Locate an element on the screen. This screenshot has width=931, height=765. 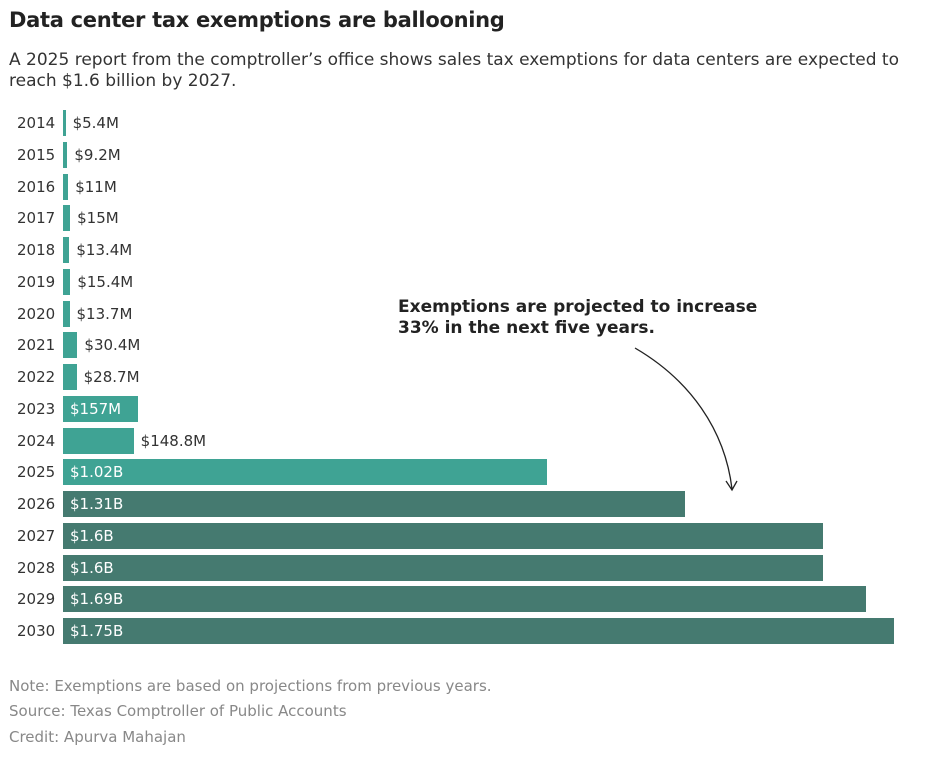
data-label: $157M is located at coordinates (96, 408).